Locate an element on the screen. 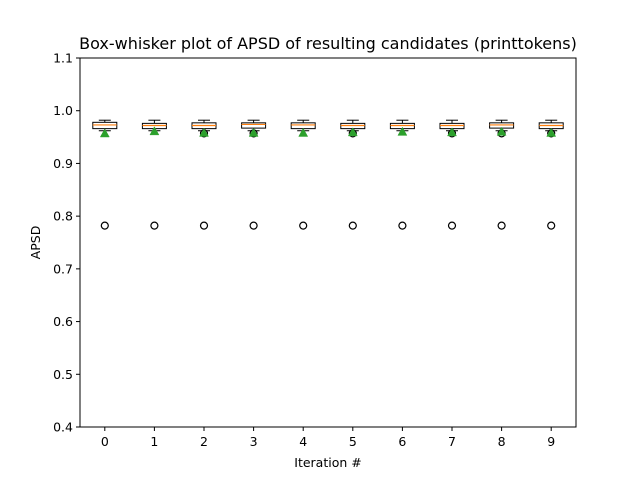 This screenshot has width=640, height=480. x-tick-label: 7 is located at coordinates (452, 441).